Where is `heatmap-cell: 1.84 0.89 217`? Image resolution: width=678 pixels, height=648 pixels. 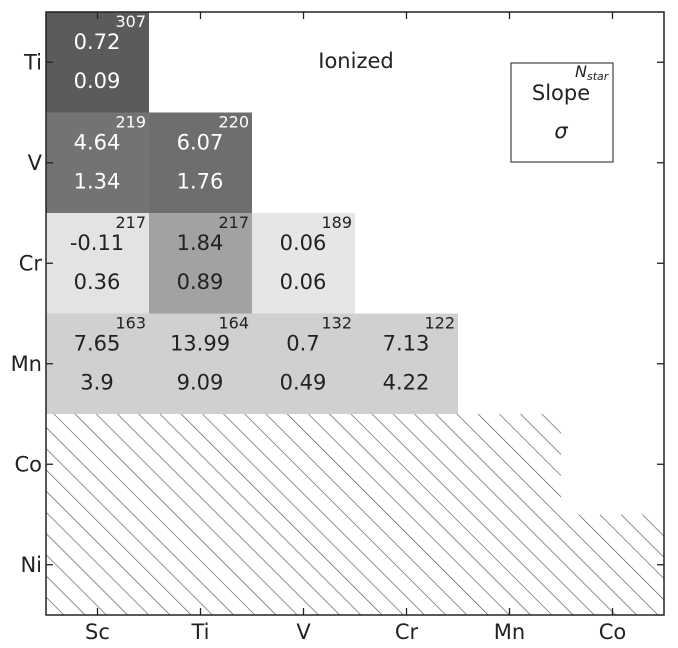
heatmap-cell: 1.84 0.89 217 is located at coordinates (200, 263).